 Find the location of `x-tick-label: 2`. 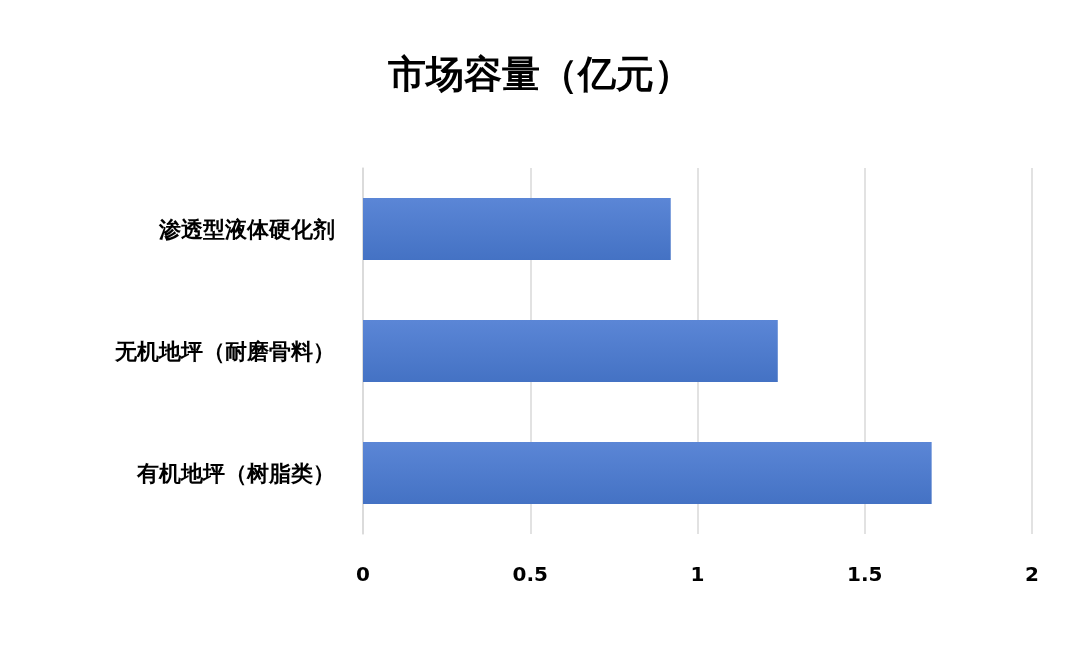

x-tick-label: 2 is located at coordinates (1032, 574).